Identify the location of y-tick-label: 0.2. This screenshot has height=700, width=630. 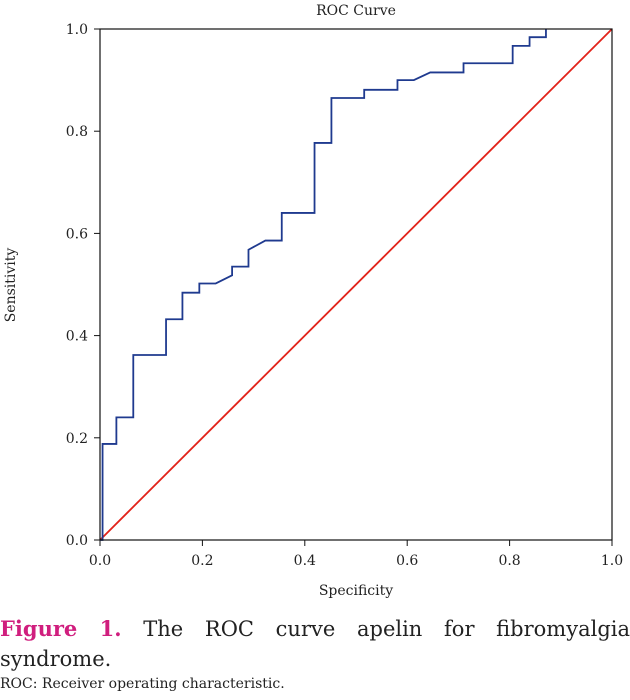
(77, 439).